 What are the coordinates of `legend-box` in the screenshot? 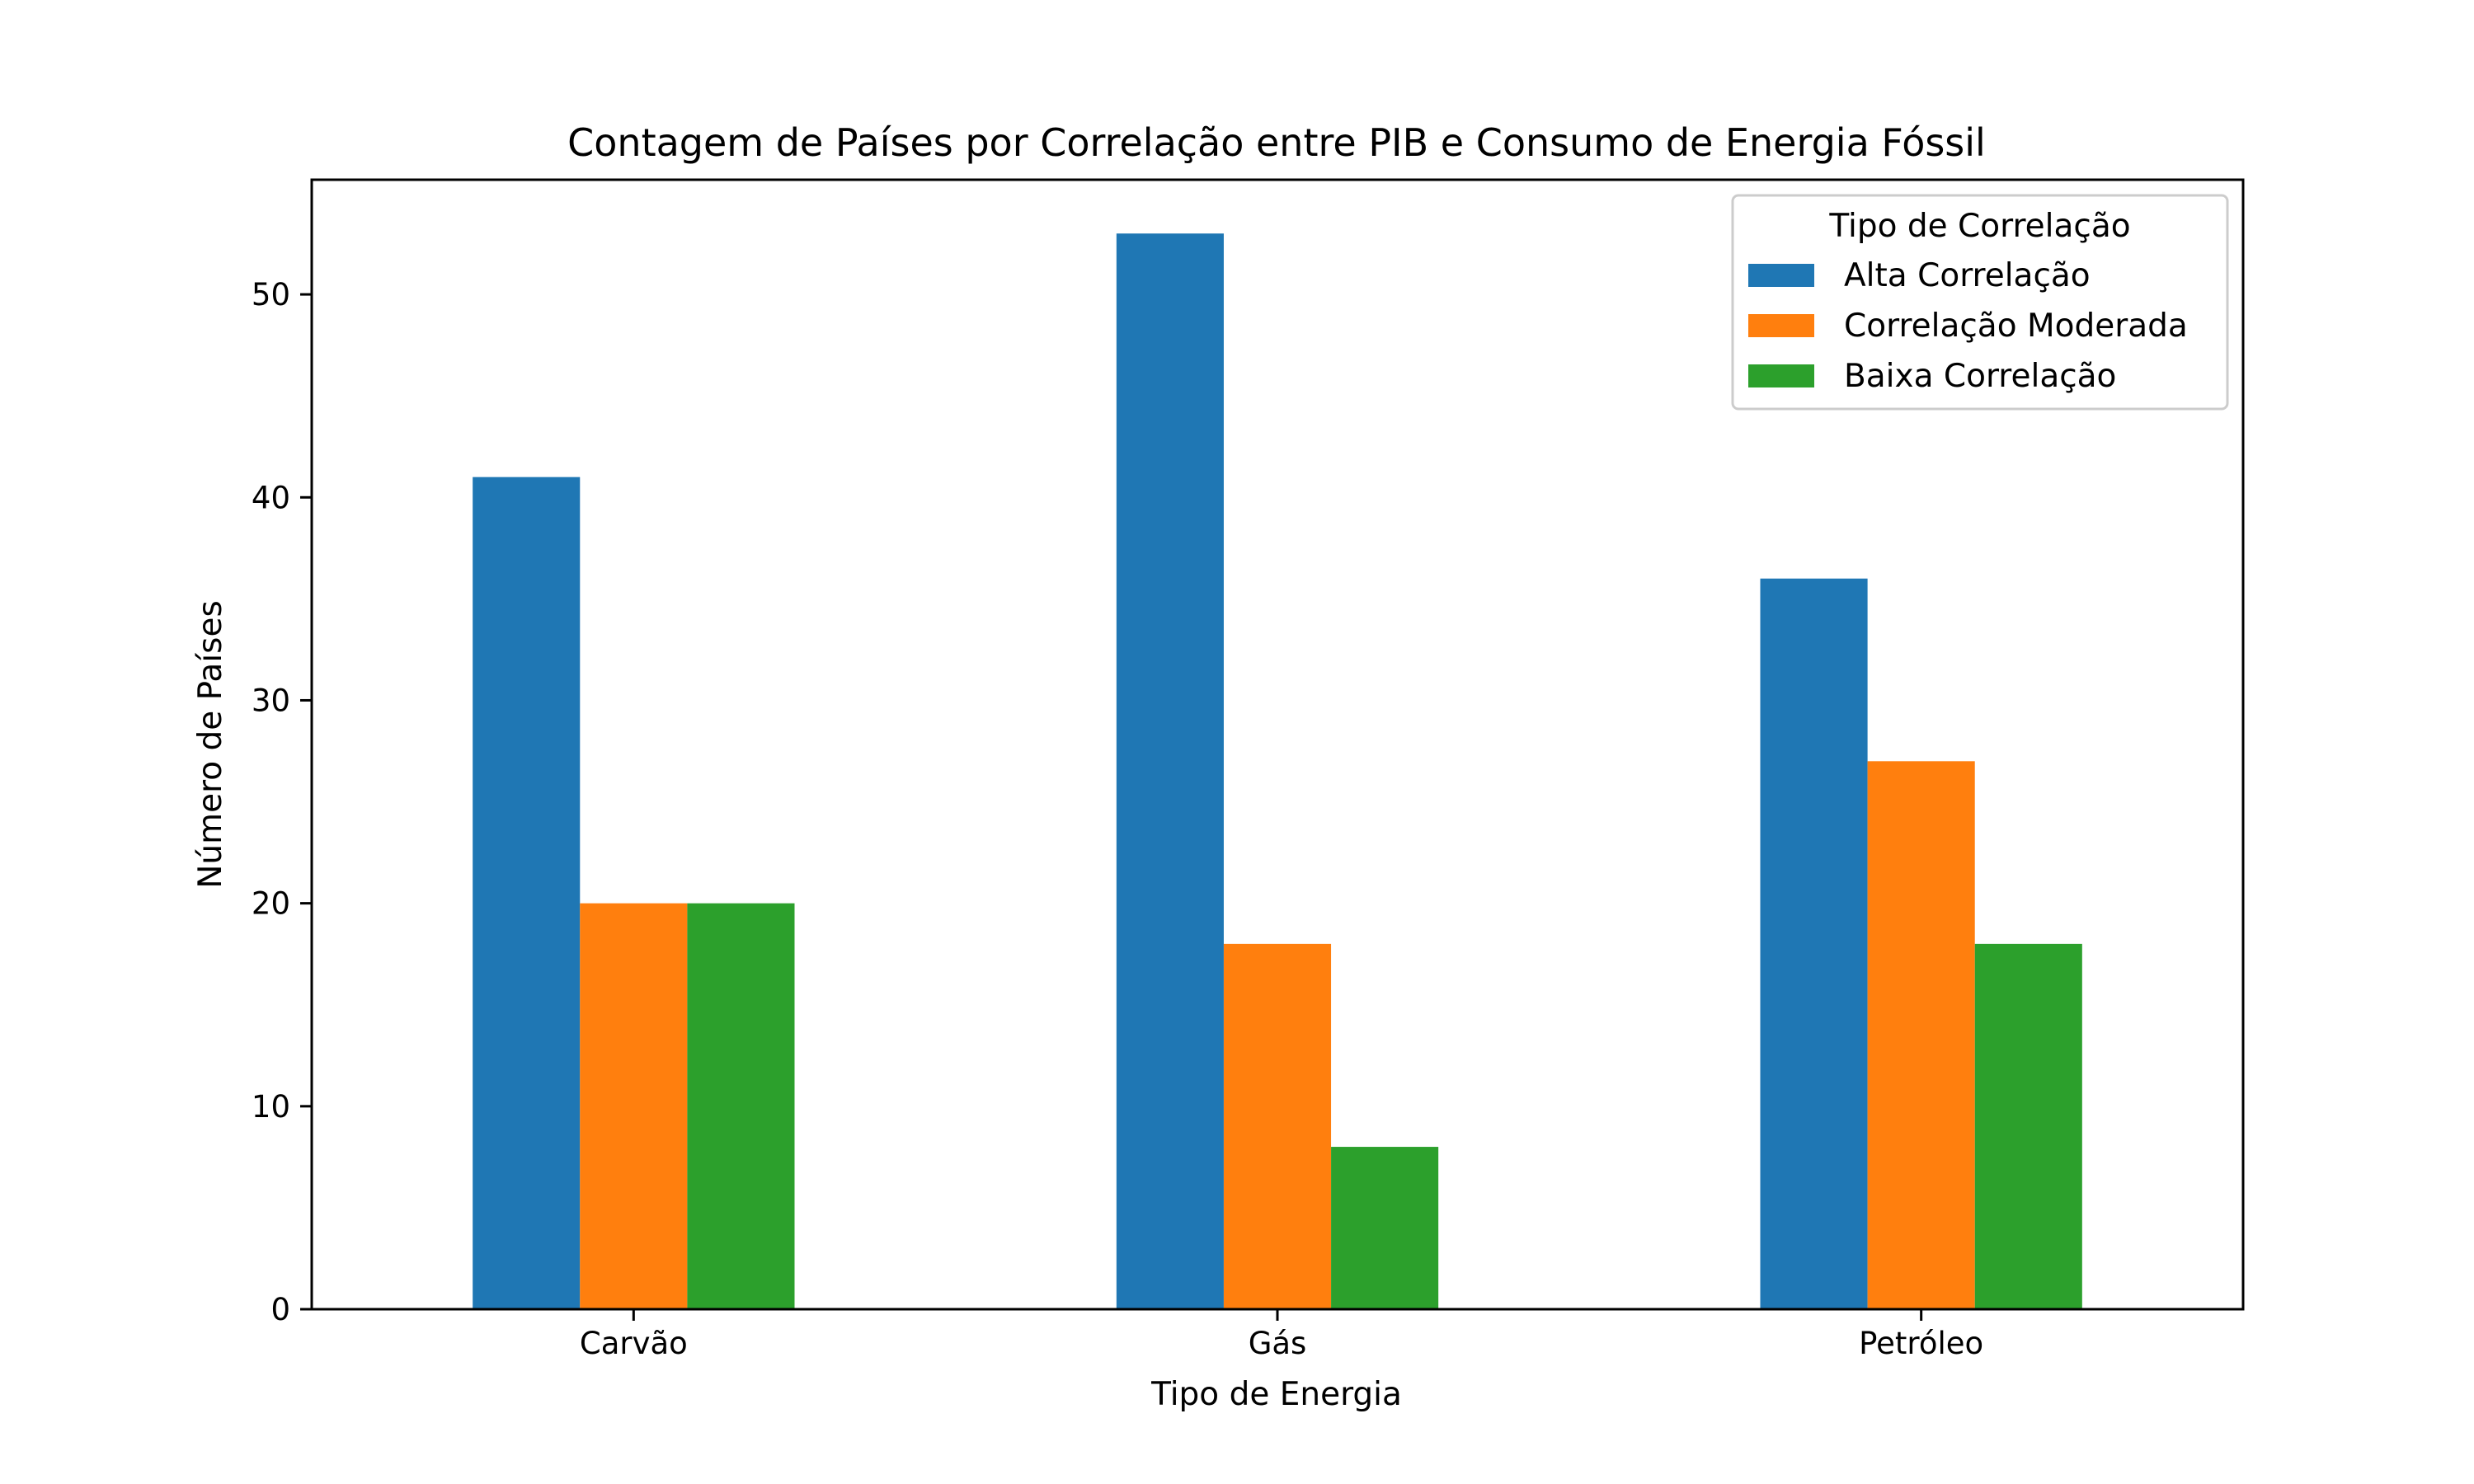 It's located at (1980, 302).